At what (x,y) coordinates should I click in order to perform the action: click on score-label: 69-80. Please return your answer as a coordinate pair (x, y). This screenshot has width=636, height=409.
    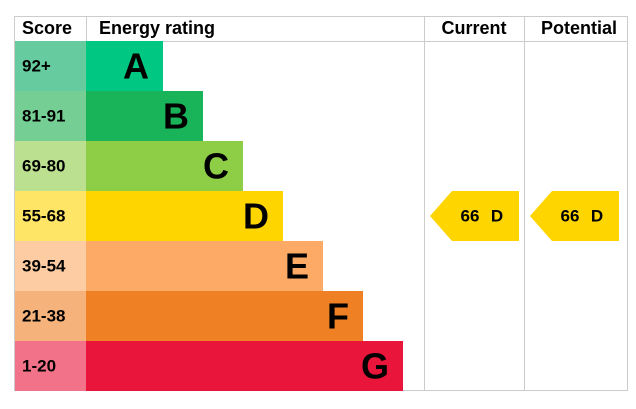
    Looking at the image, I should click on (43, 165).